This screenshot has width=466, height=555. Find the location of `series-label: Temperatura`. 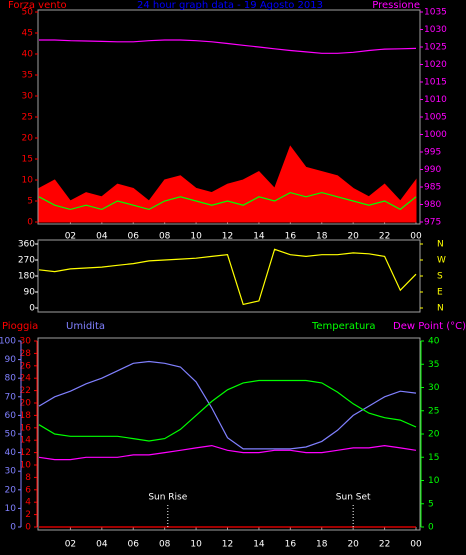

series-label: Temperatura is located at coordinates (343, 326).